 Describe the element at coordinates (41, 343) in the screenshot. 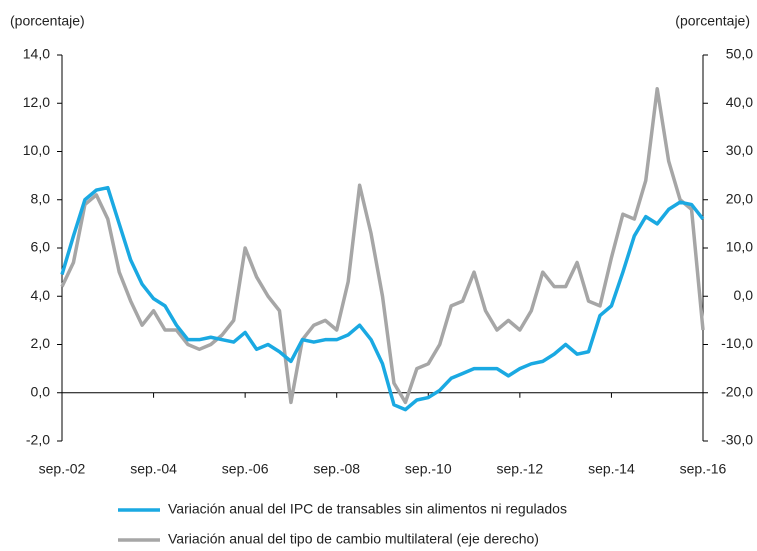

I see `y-tick-label: 2,0` at that location.